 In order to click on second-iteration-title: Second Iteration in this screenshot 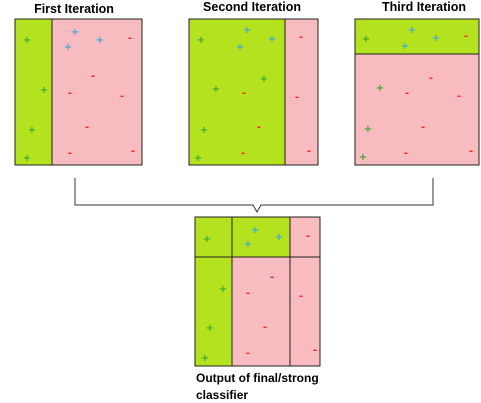, I will do `click(252, 7)`.